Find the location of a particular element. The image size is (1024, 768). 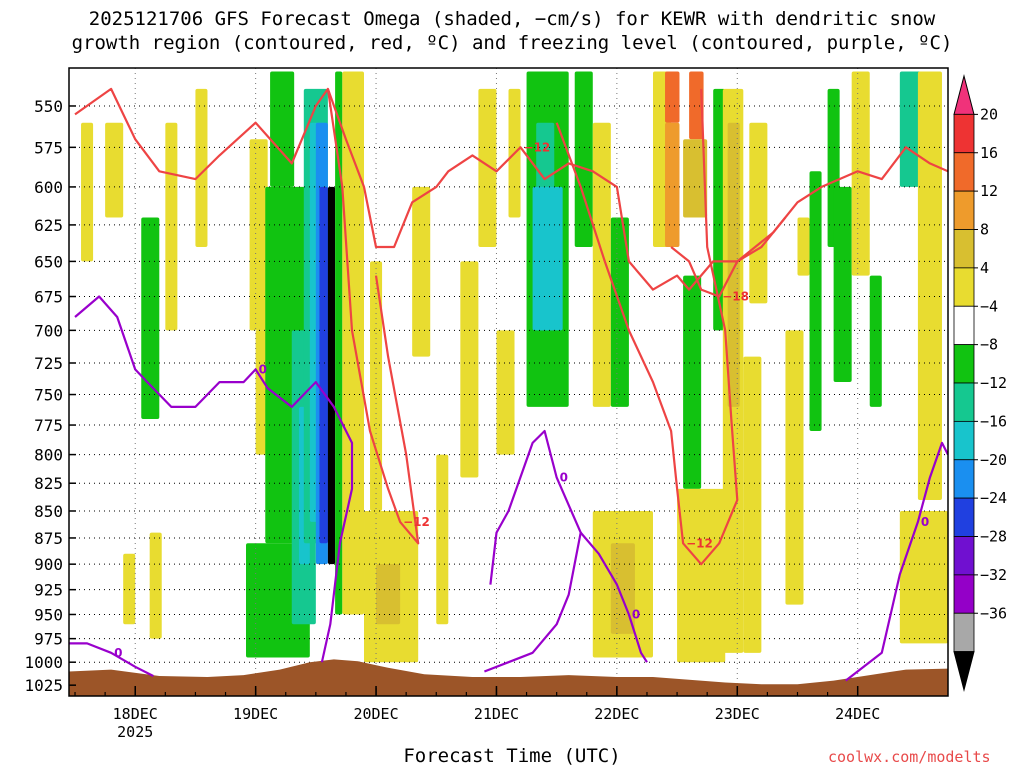

dendritic-contour-label: −18 is located at coordinates (735, 297).